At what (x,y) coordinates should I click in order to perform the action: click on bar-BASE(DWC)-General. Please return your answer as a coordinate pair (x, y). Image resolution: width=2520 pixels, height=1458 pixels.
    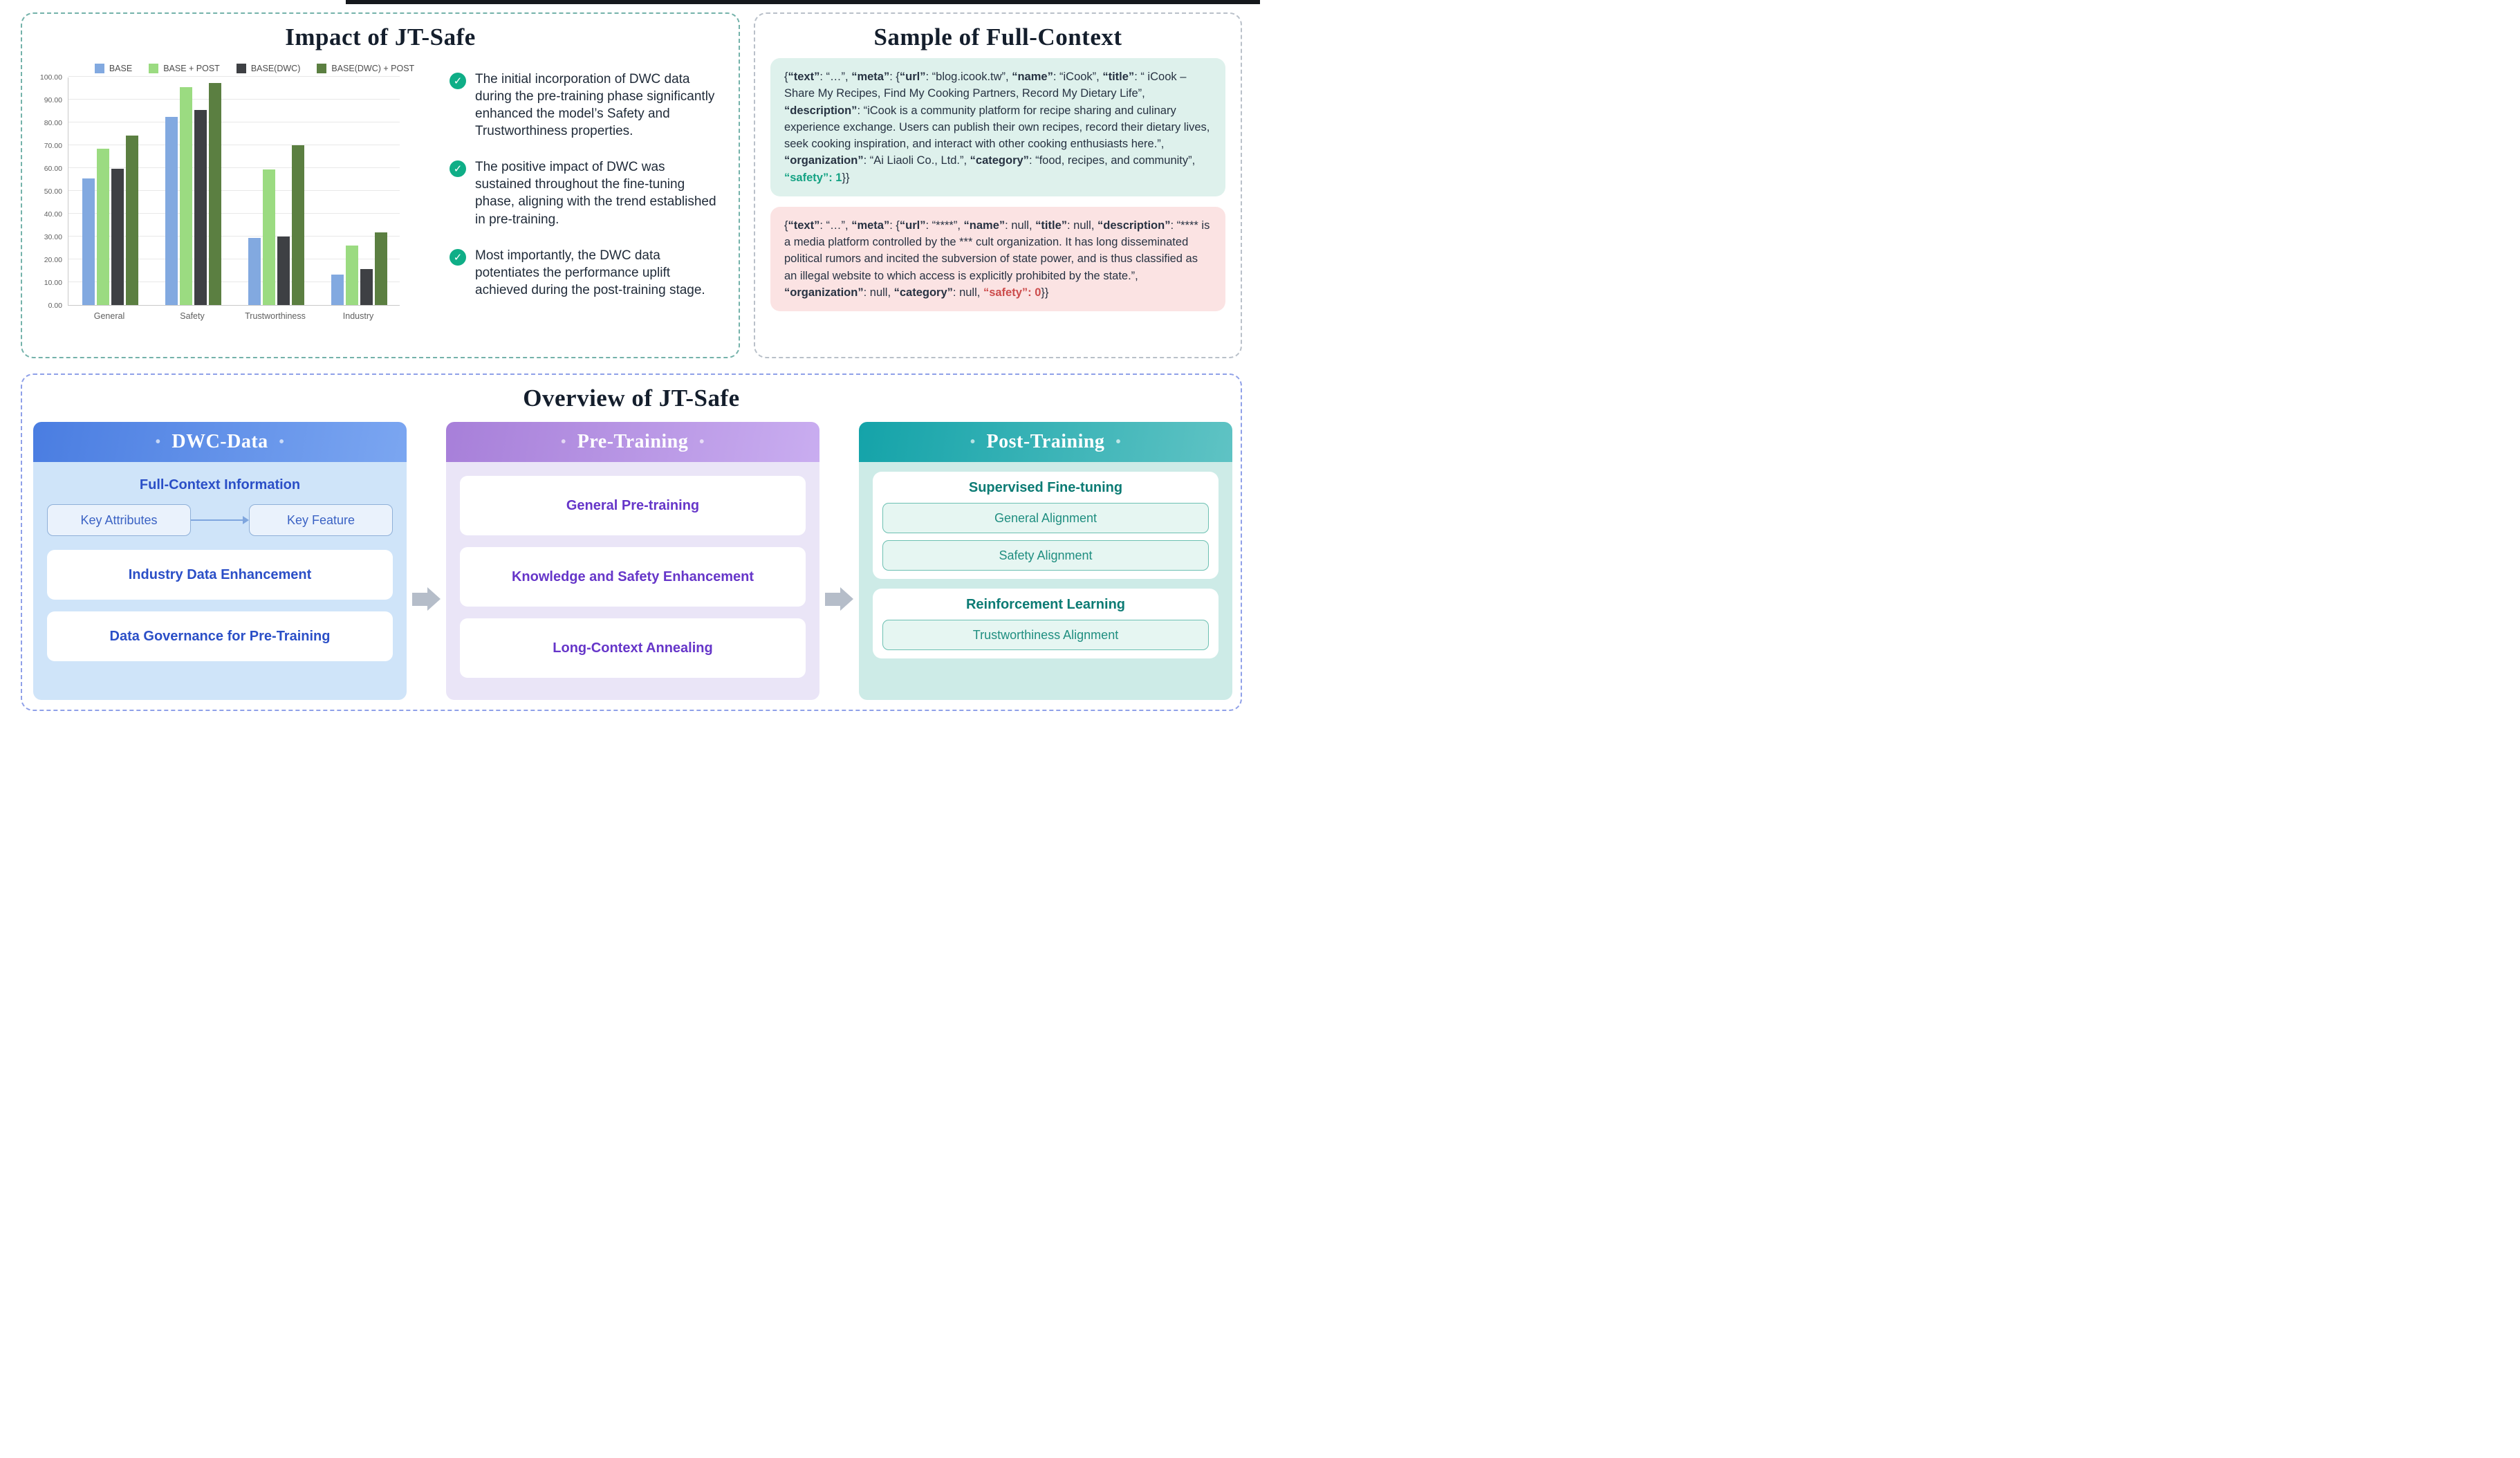
    Looking at the image, I should click on (117, 236).